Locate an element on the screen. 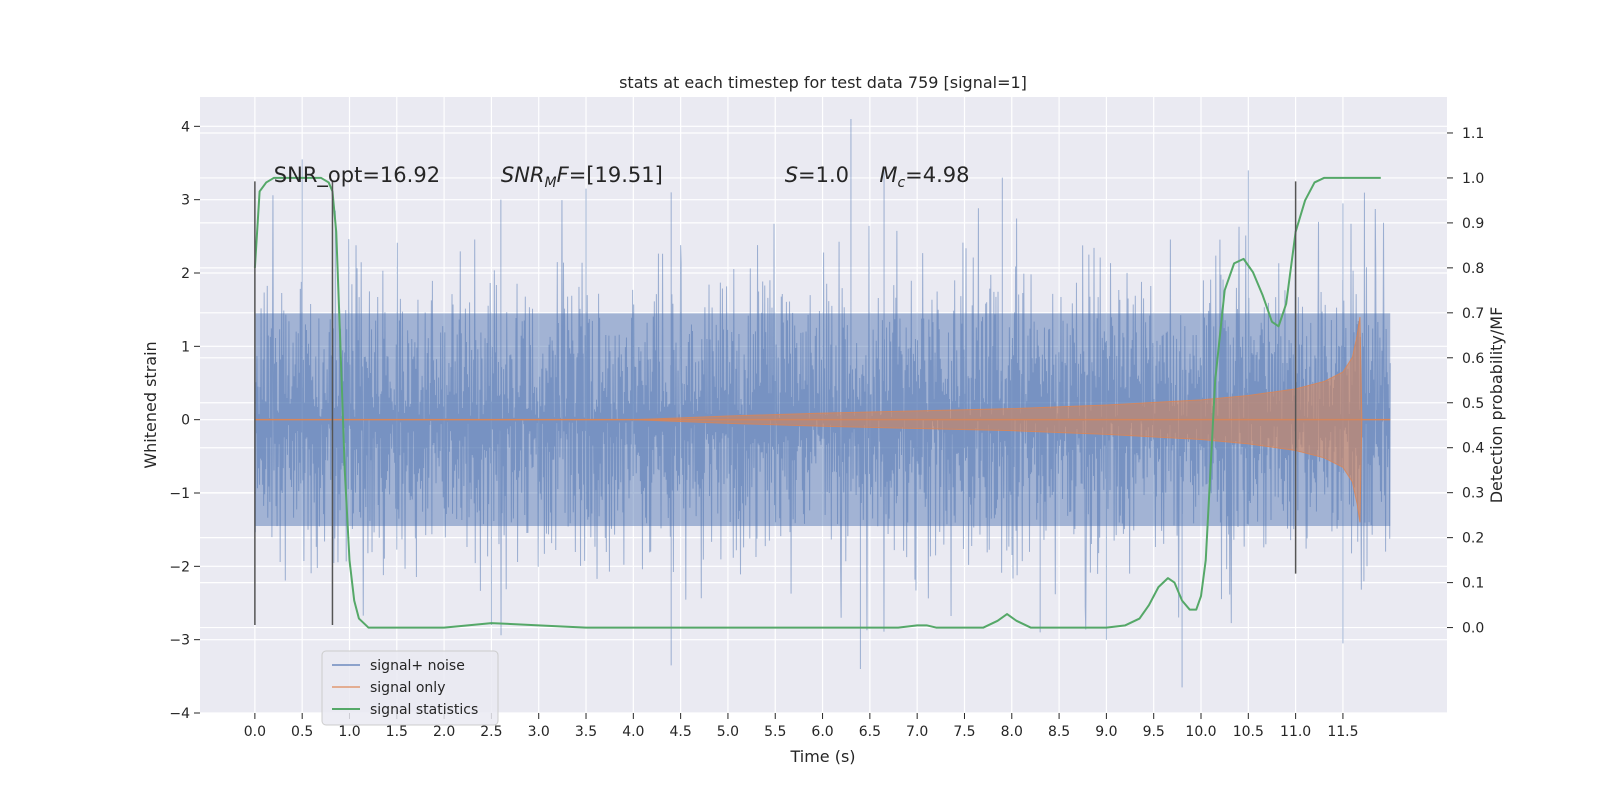 Image resolution: width=1600 pixels, height=800 pixels. y-left-tick-label-4: 0 is located at coordinates (185, 421).